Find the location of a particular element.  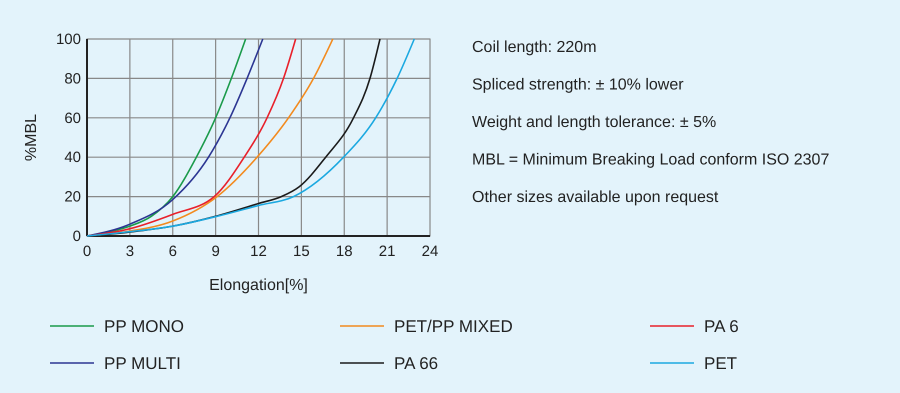

y-tick-label: 60 is located at coordinates (72, 118).